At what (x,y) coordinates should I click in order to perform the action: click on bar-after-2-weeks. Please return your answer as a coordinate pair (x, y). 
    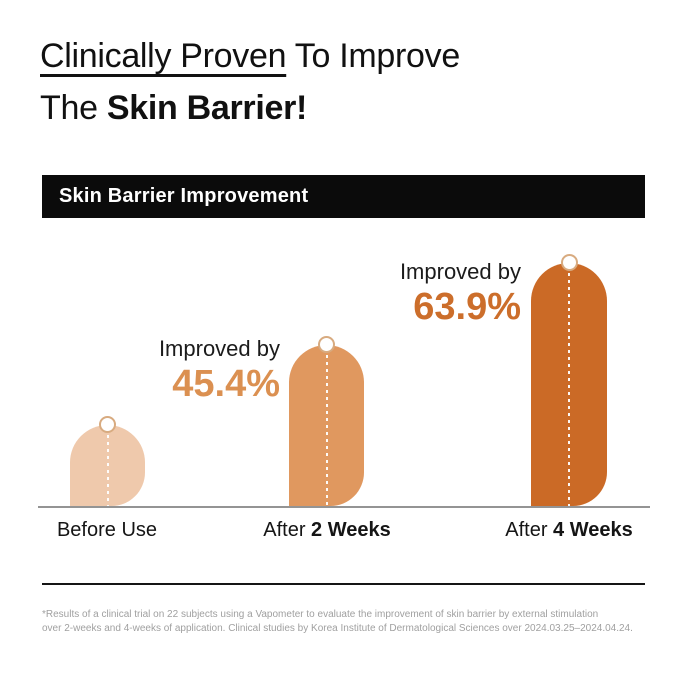
    Looking at the image, I should click on (326, 421).